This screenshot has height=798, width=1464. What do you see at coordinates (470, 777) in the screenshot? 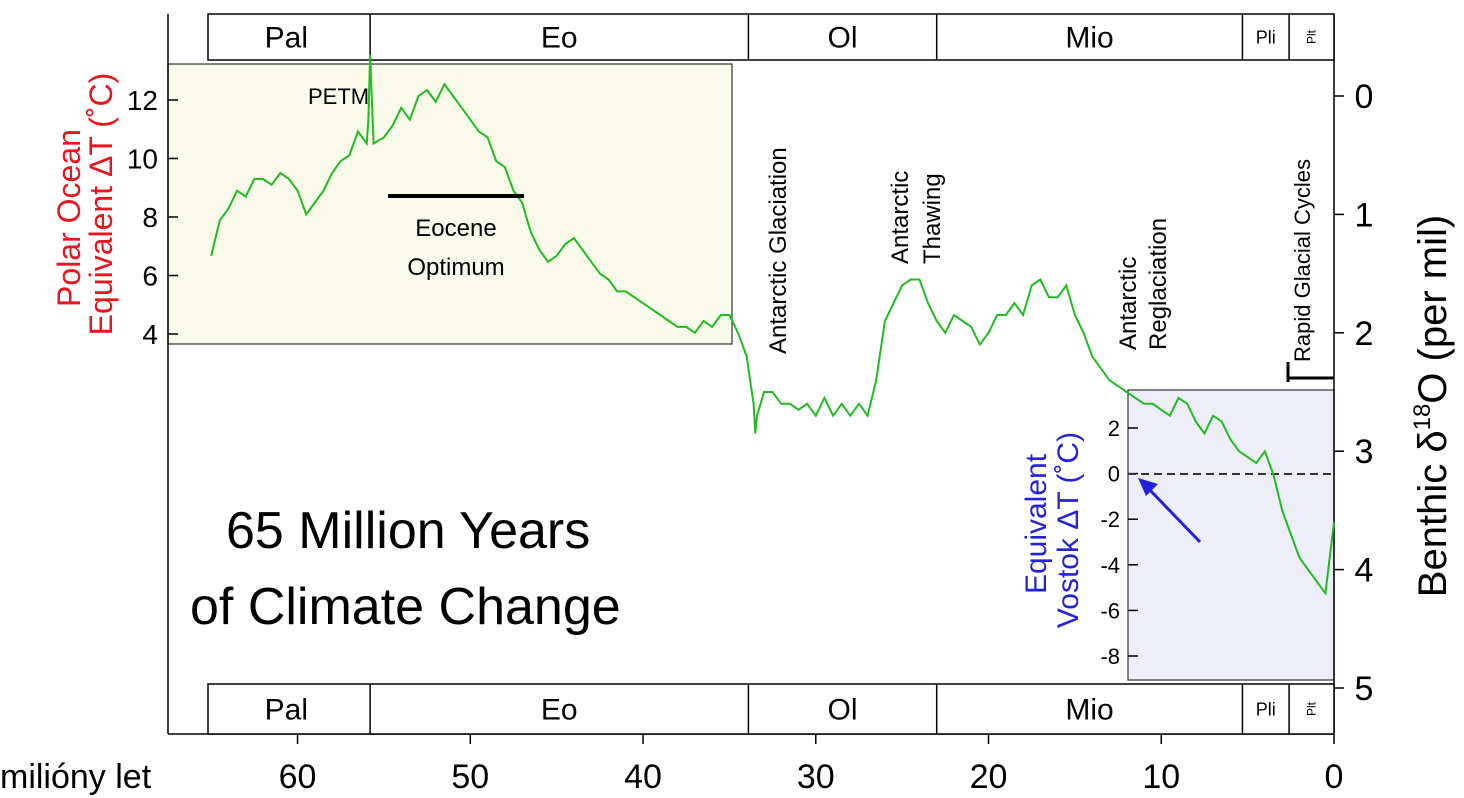
I see `x-tick-label: 50` at bounding box center [470, 777].